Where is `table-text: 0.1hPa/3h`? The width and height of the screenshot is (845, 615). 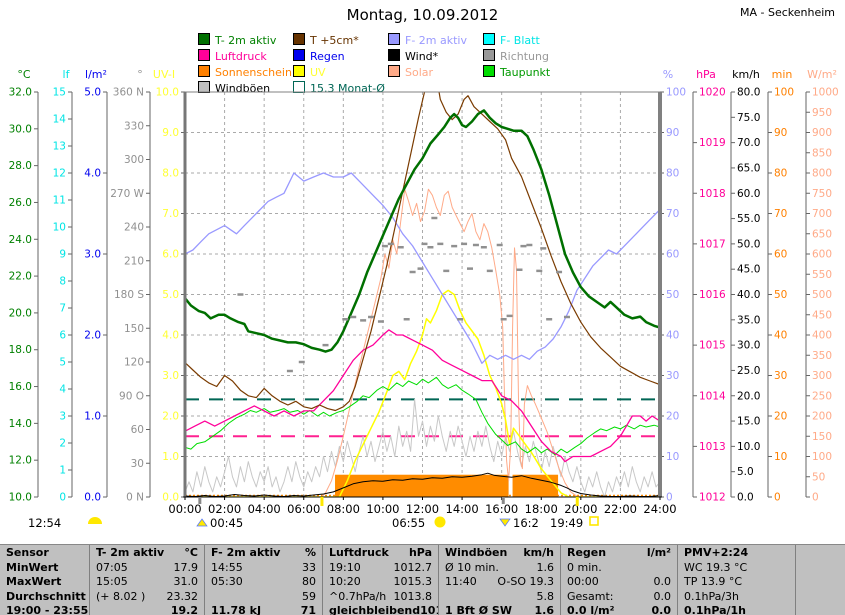 table-text: 0.1hPa/3h is located at coordinates (712, 596).